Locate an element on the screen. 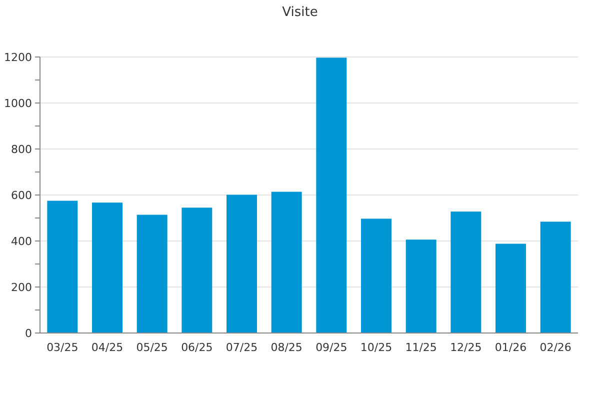 Image resolution: width=600 pixels, height=400 pixels. x-tick-label: 09/25 is located at coordinates (332, 347).